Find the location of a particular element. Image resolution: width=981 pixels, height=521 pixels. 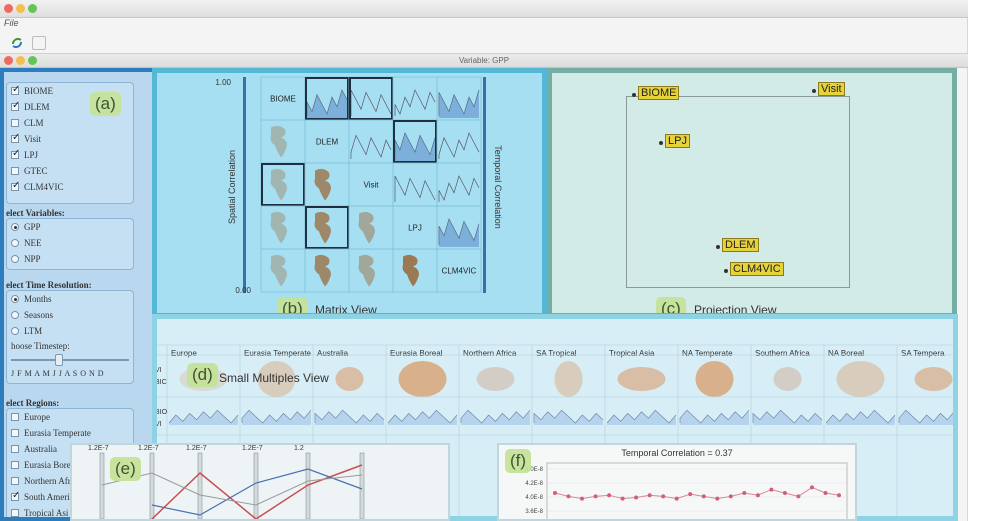

radio-option: LTM is located at coordinates (70, 331).